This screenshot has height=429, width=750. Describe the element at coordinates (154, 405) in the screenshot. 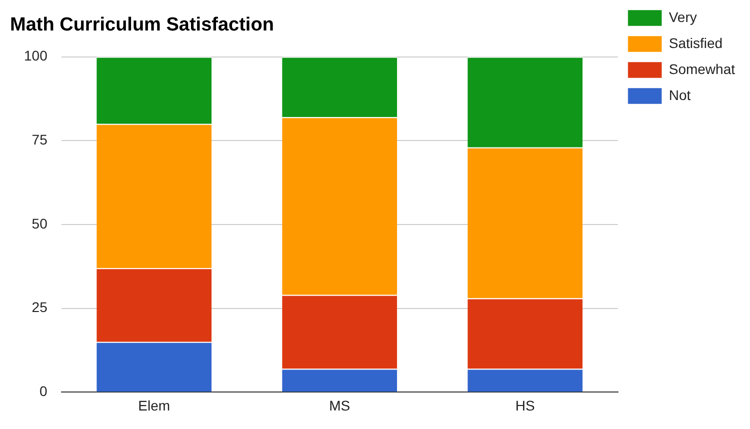

I see `x-tick-label: Elem` at that location.